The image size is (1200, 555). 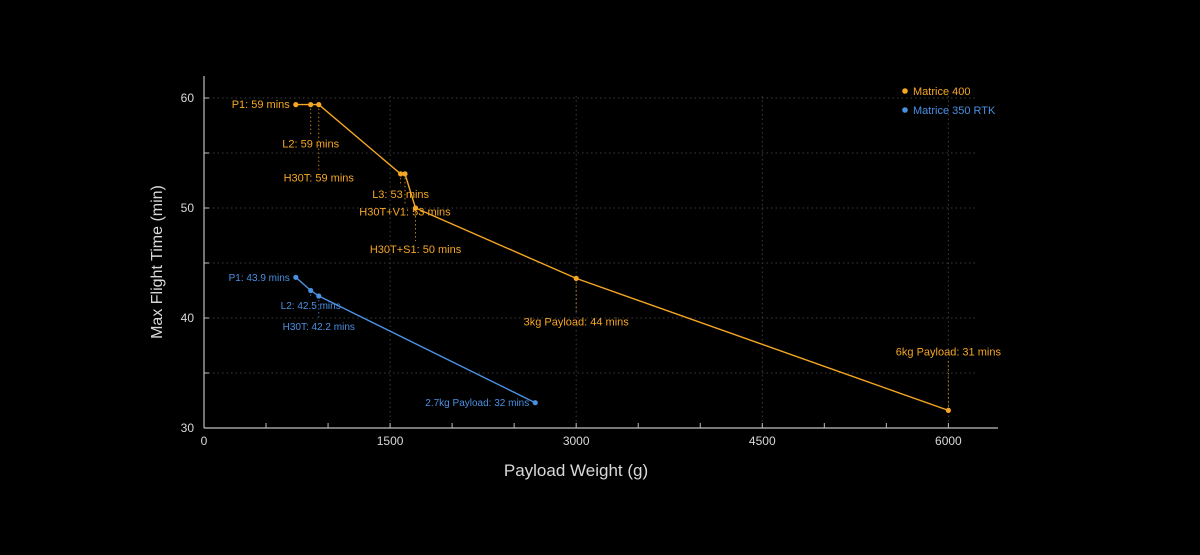 I want to click on x-tick-label: 3000, so click(x=576, y=441).